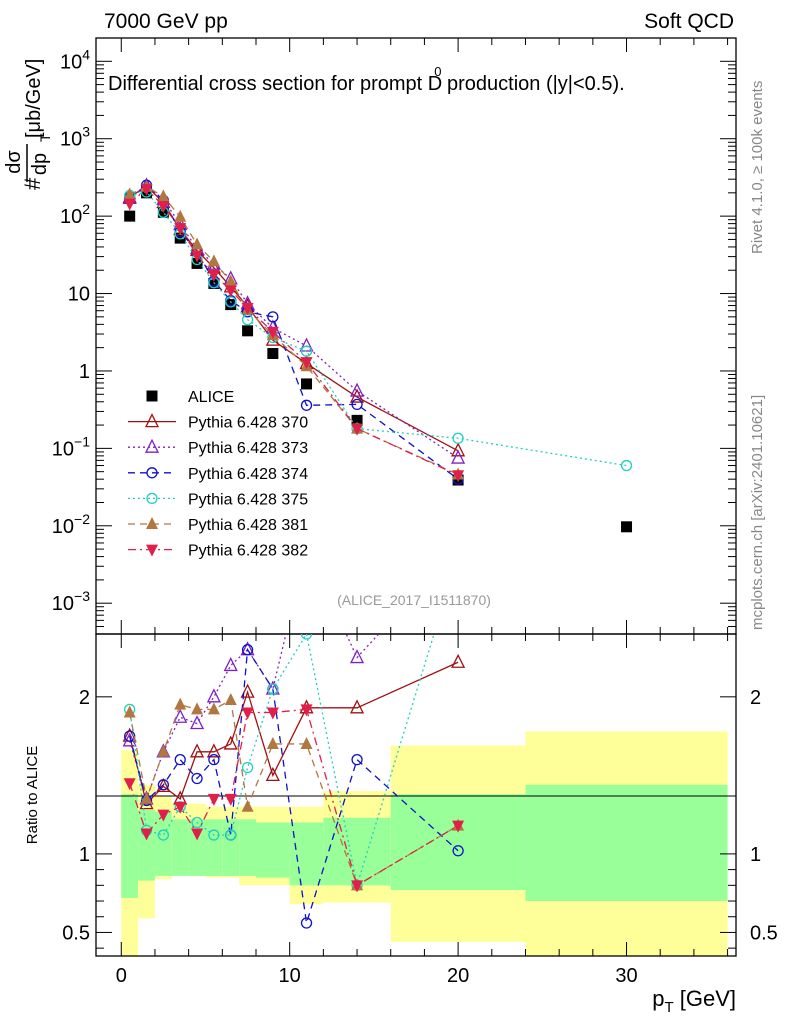  I want to click on mcplots-label: mcplots.cern.ch [arXiv:2401.10621], so click(757, 512).